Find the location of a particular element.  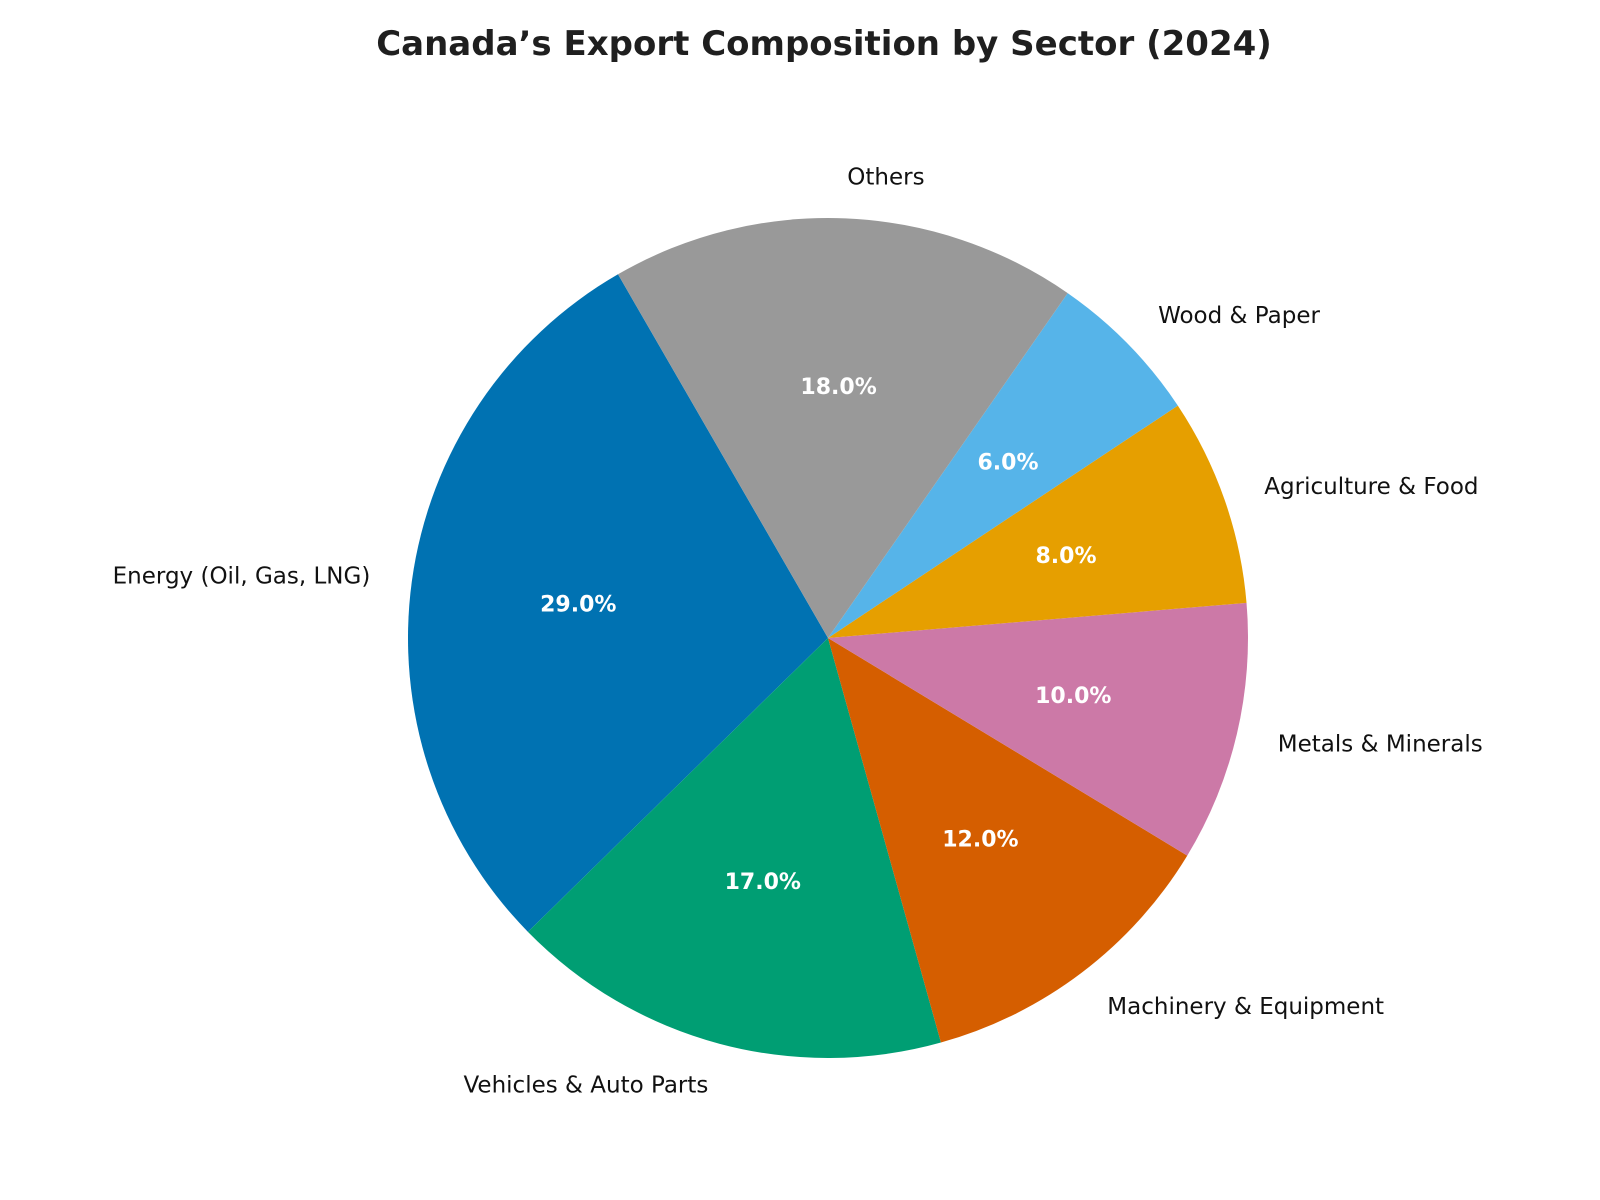

pie-slice-others is located at coordinates (843, 428).